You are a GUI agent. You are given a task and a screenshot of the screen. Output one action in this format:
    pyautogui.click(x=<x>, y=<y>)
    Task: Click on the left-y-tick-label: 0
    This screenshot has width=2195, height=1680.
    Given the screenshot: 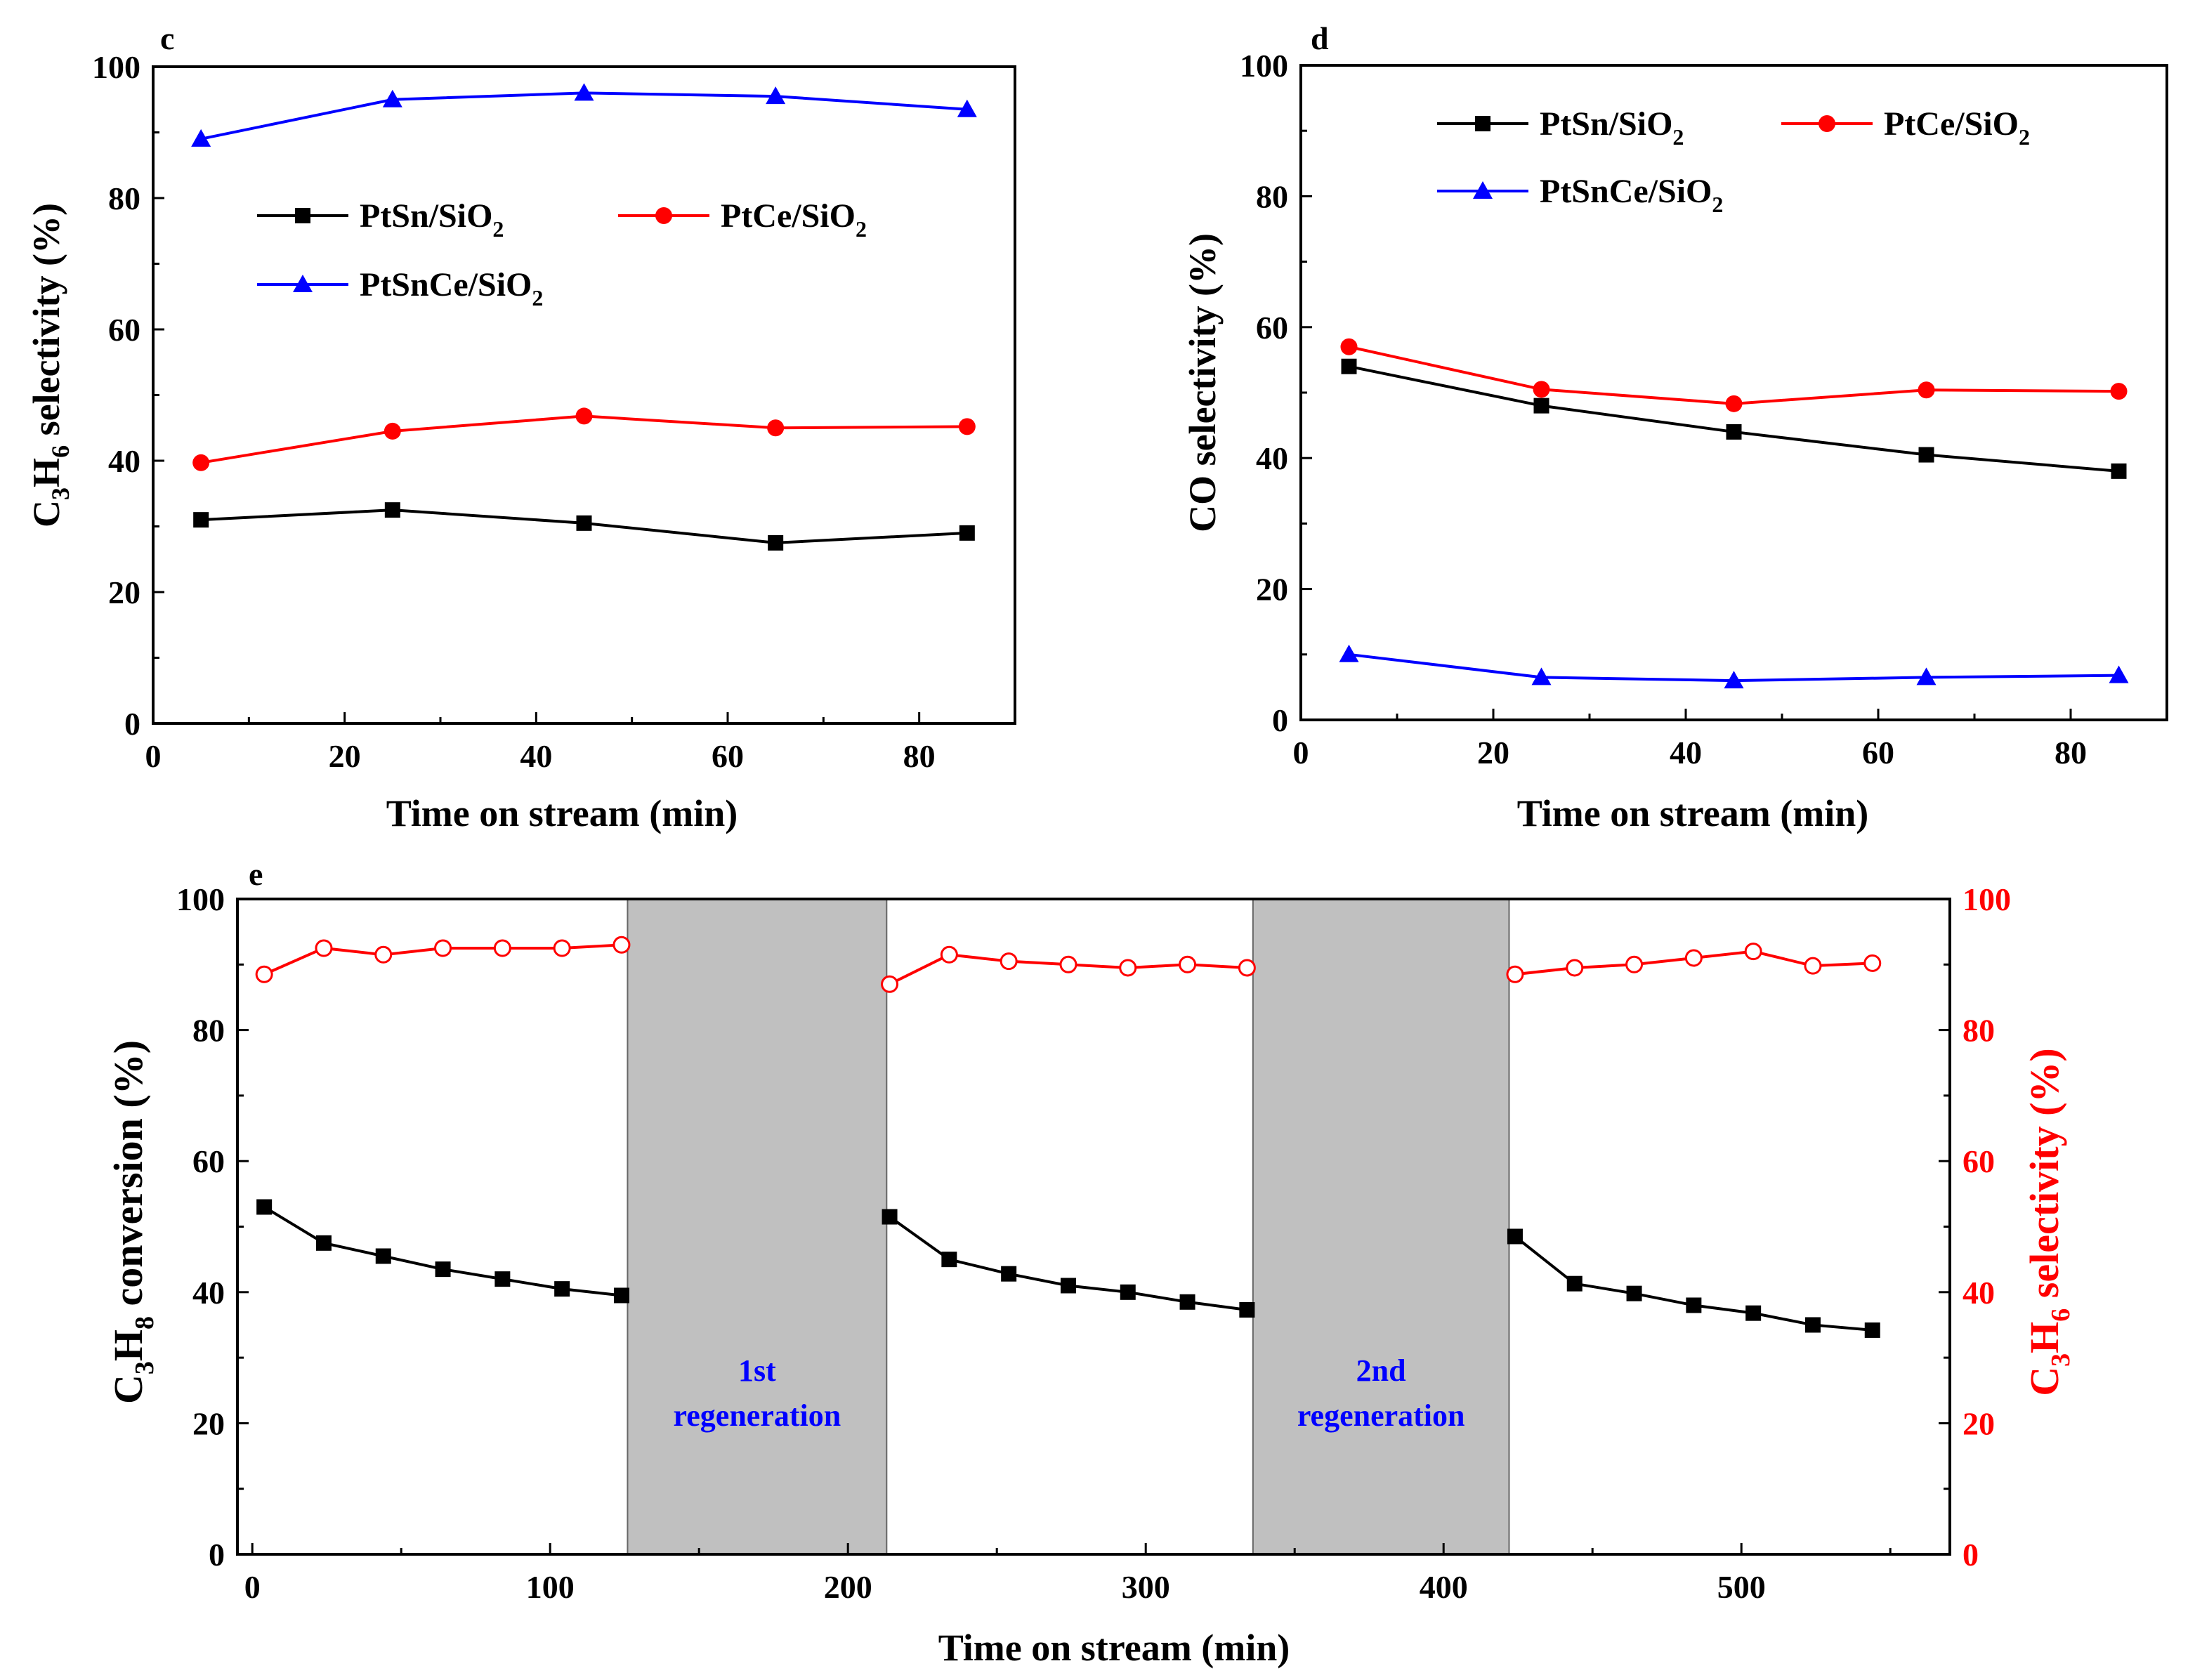 What is the action you would take?
    pyautogui.click(x=217, y=1555)
    